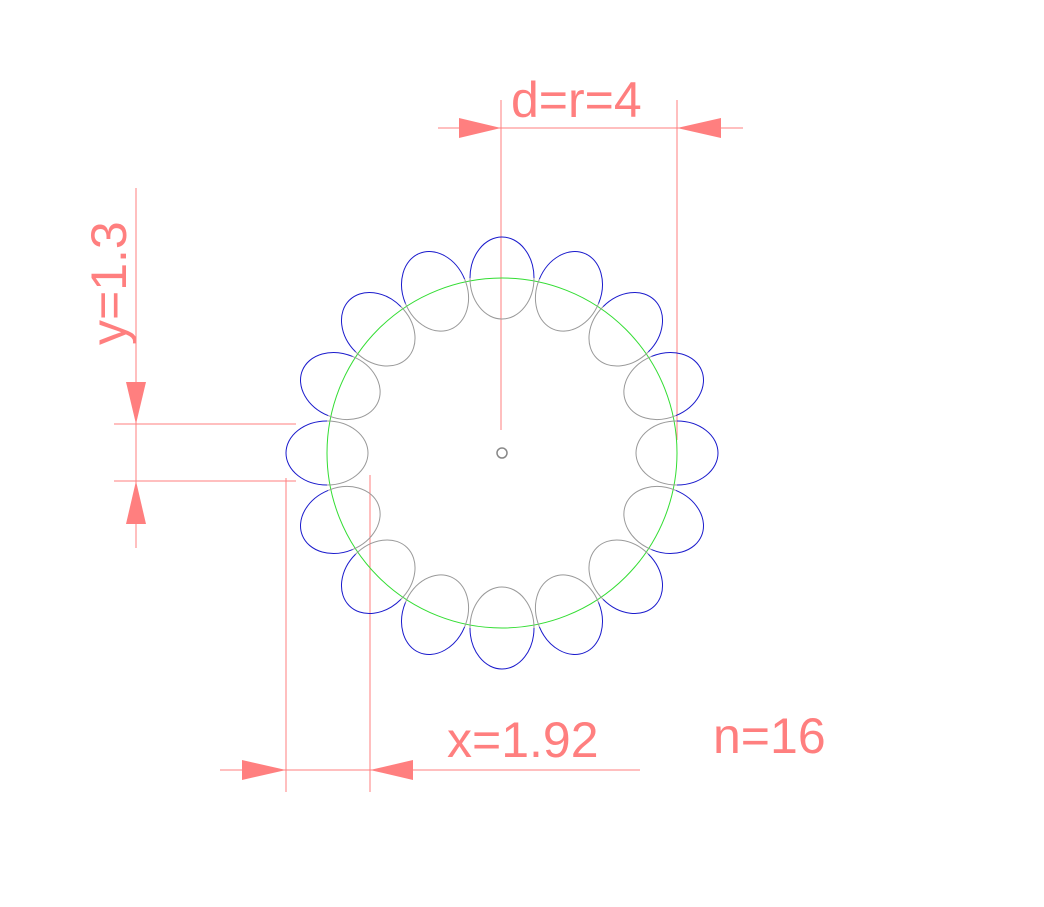 The image size is (1044, 907). What do you see at coordinates (264, 770) in the screenshot?
I see `width-arrow-left` at bounding box center [264, 770].